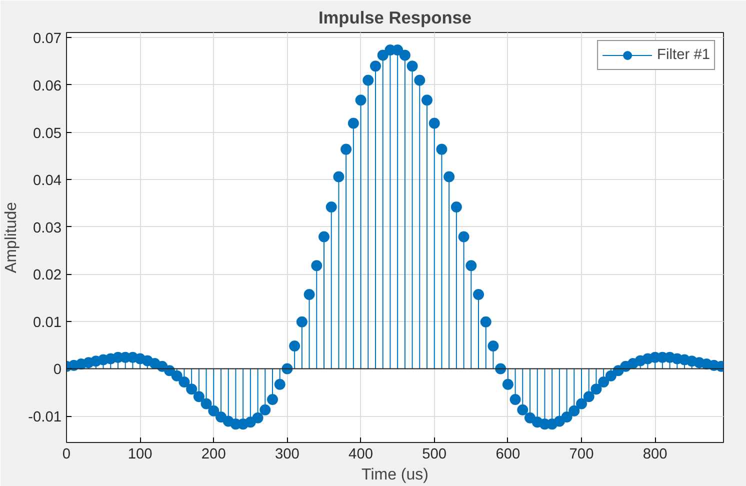 The width and height of the screenshot is (746, 486). I want to click on x-tick-label: 700, so click(581, 454).